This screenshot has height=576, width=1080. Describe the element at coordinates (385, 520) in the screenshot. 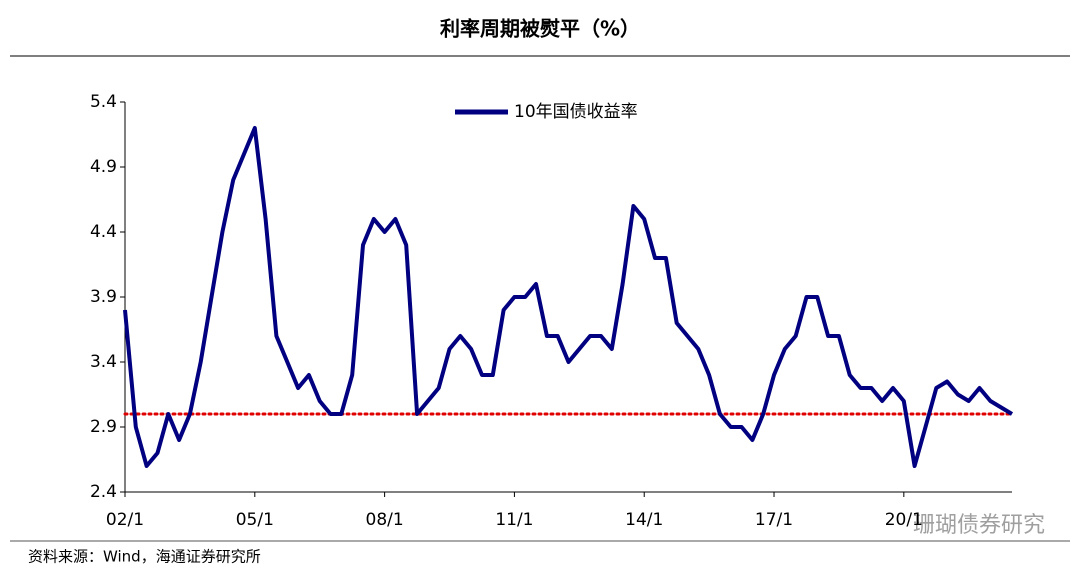

I see `x-tick-label: 08/1` at that location.